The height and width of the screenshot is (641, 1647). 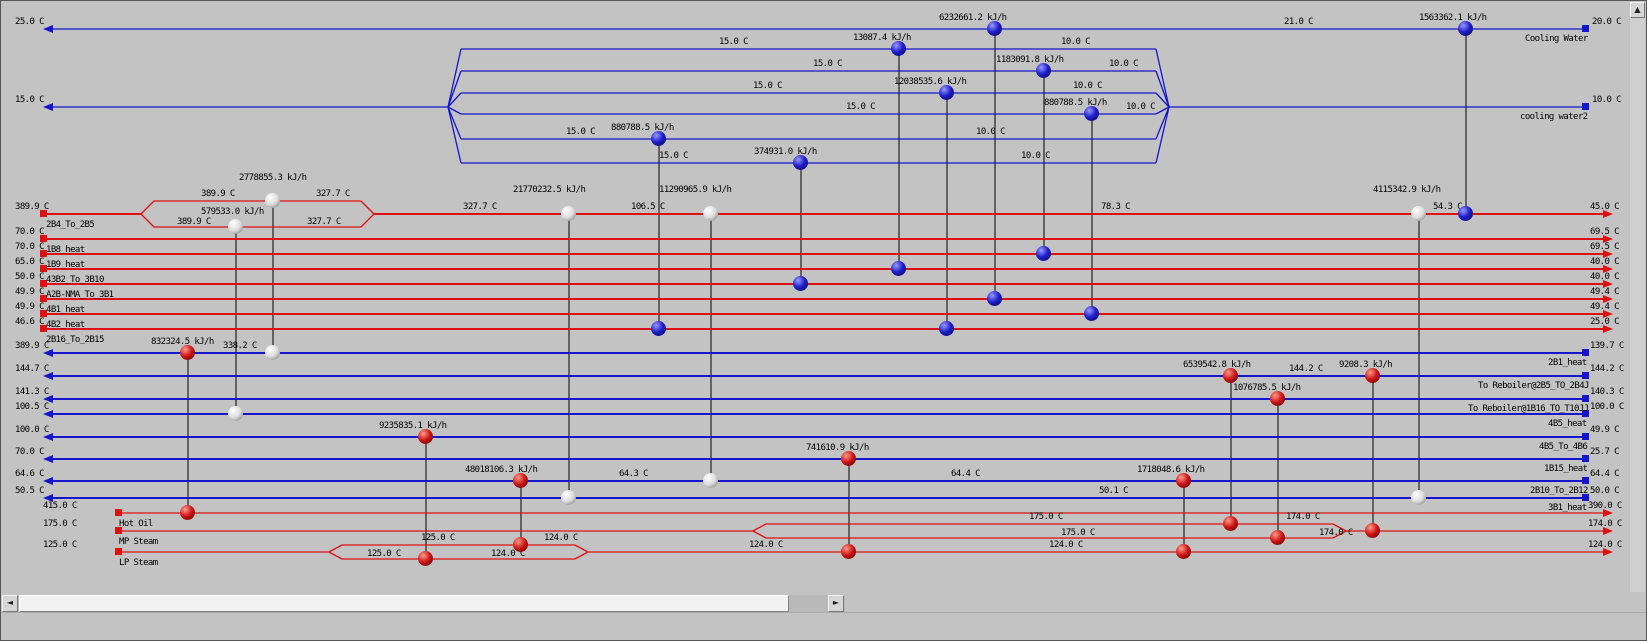 What do you see at coordinates (1075, 103) in the screenshot?
I see `duty-label: 880788.5 kJ/h` at bounding box center [1075, 103].